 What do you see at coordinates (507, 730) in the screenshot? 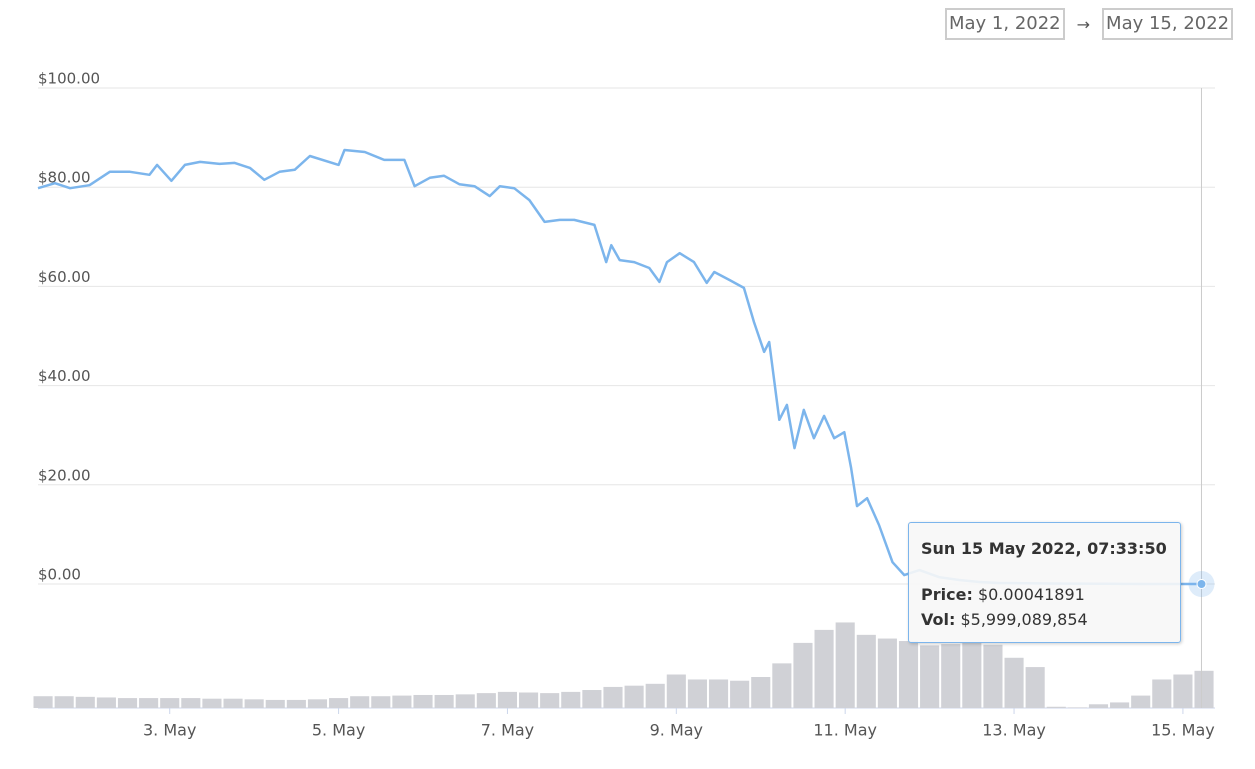
I see `x-tick-label: 7. May` at bounding box center [507, 730].